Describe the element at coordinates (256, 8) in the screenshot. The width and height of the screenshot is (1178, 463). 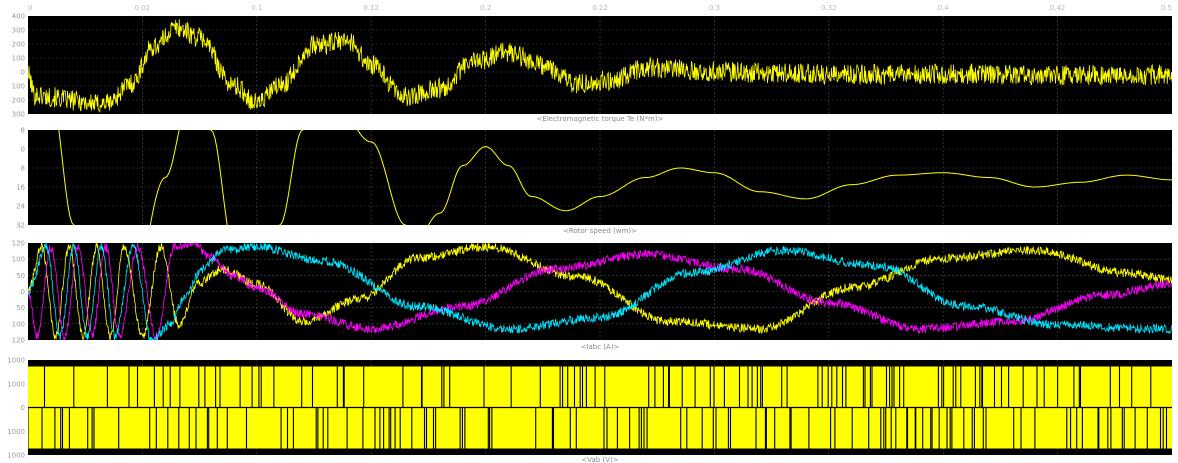
I see `x-tick-label: 0.1` at that location.